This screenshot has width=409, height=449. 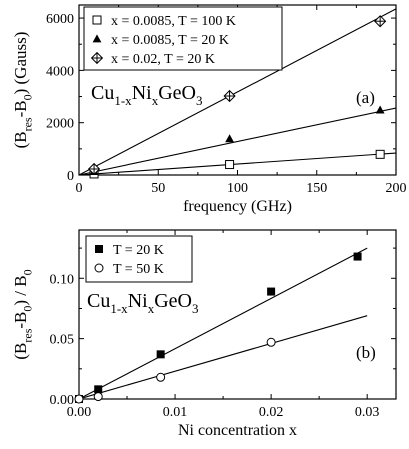 I want to click on panel-label: (b), so click(x=366, y=352).